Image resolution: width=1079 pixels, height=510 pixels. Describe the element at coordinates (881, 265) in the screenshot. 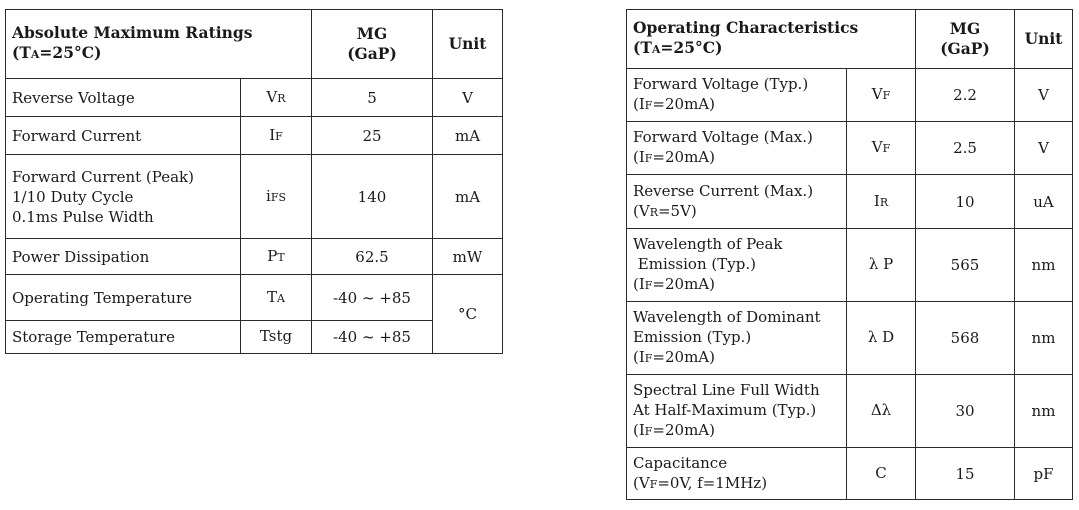

I see `symbol-cell: λ P` at that location.